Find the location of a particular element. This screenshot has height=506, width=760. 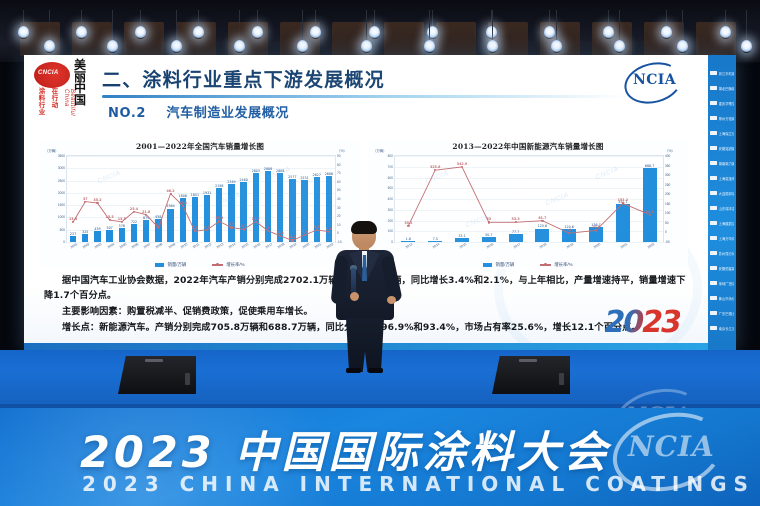

y2-axis-tick: 0 is located at coordinates (666, 232).